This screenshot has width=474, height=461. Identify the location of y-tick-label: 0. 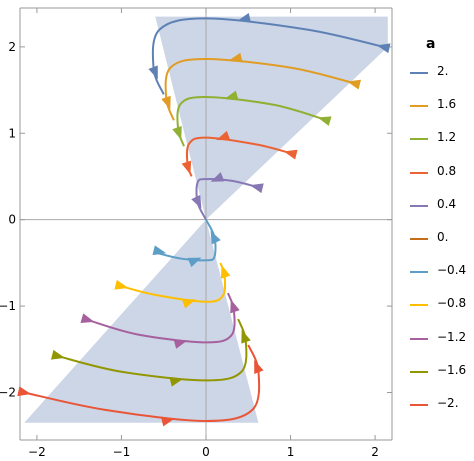
(12, 220).